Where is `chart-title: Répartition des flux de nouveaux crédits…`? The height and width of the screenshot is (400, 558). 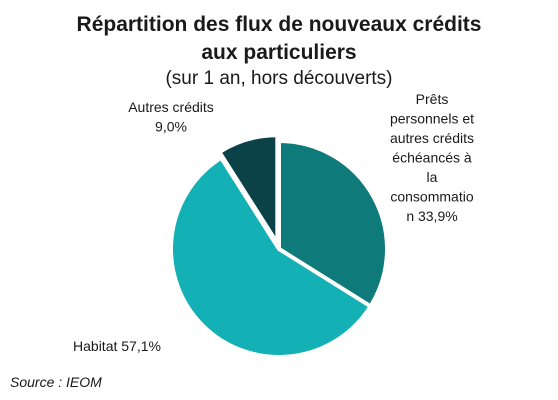
chart-title: Répartition des flux de nouveaux crédits… is located at coordinates (279, 38).